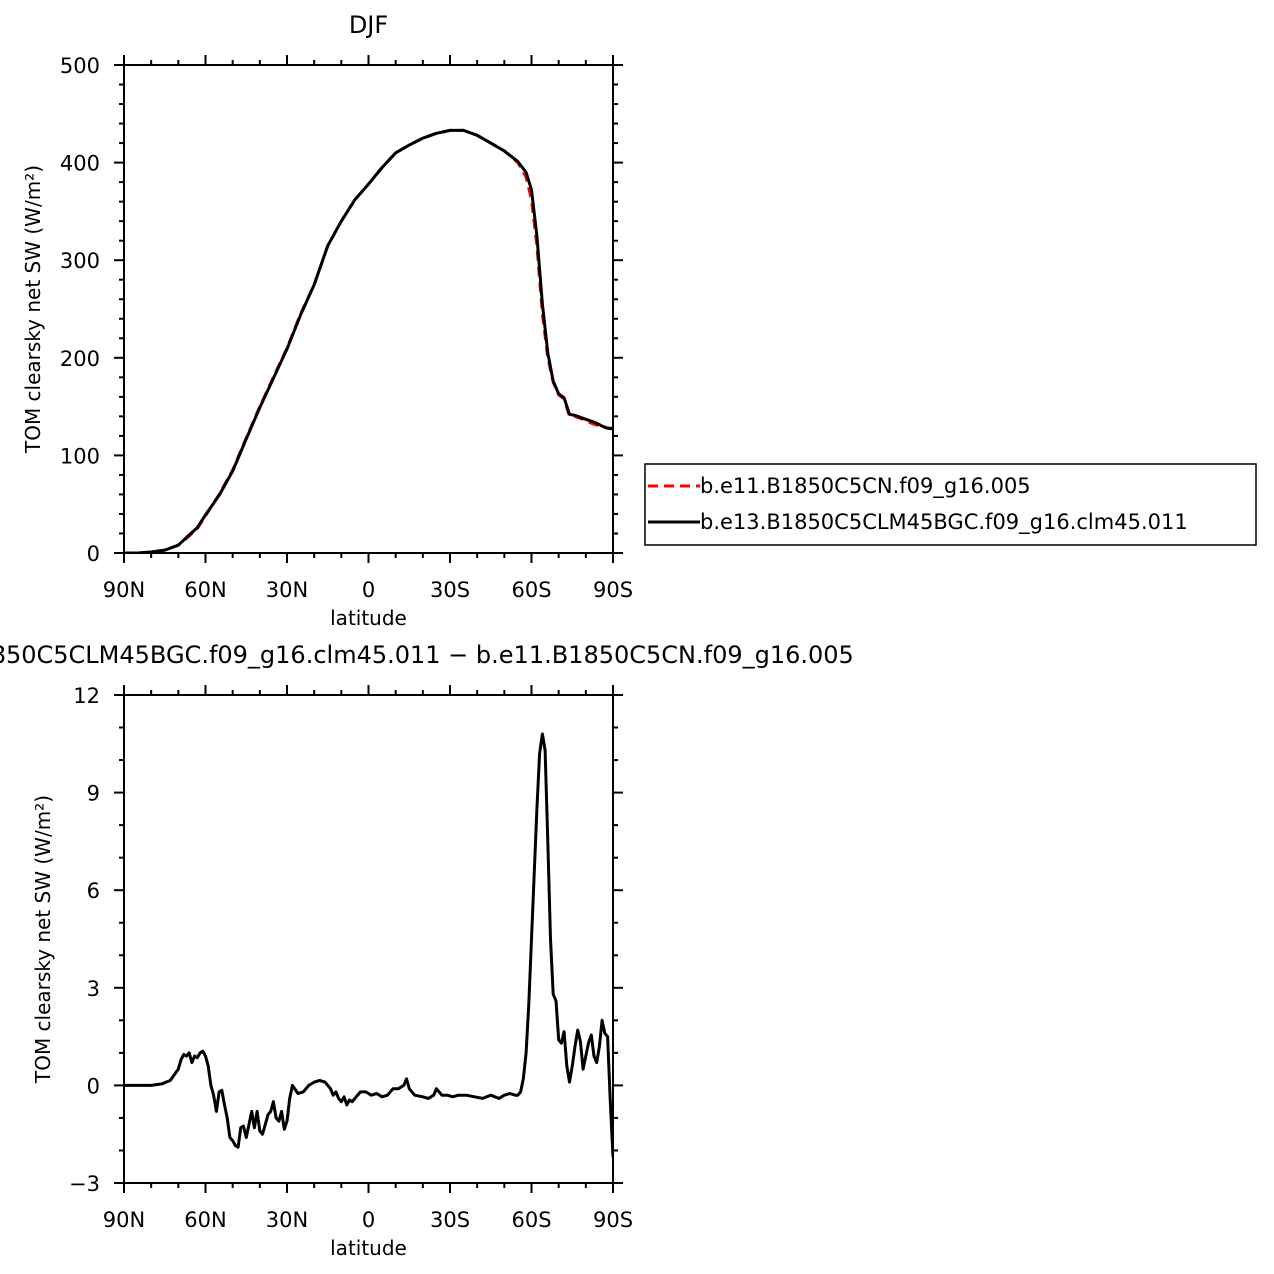 The width and height of the screenshot is (1274, 1274). I want to click on y-tick-label: 100, so click(80, 456).